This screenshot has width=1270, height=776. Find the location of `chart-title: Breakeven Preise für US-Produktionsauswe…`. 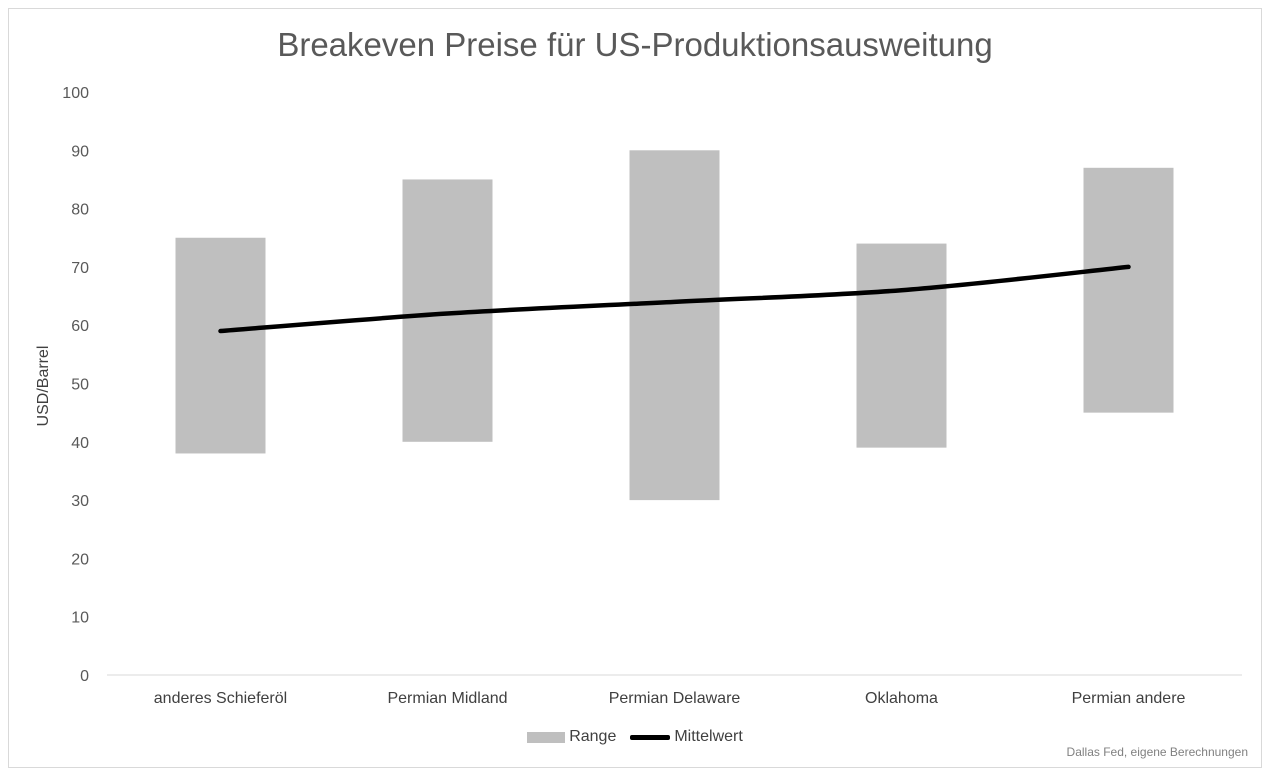

chart-title: Breakeven Preise für US-Produktionsauswe… is located at coordinates (635, 44).